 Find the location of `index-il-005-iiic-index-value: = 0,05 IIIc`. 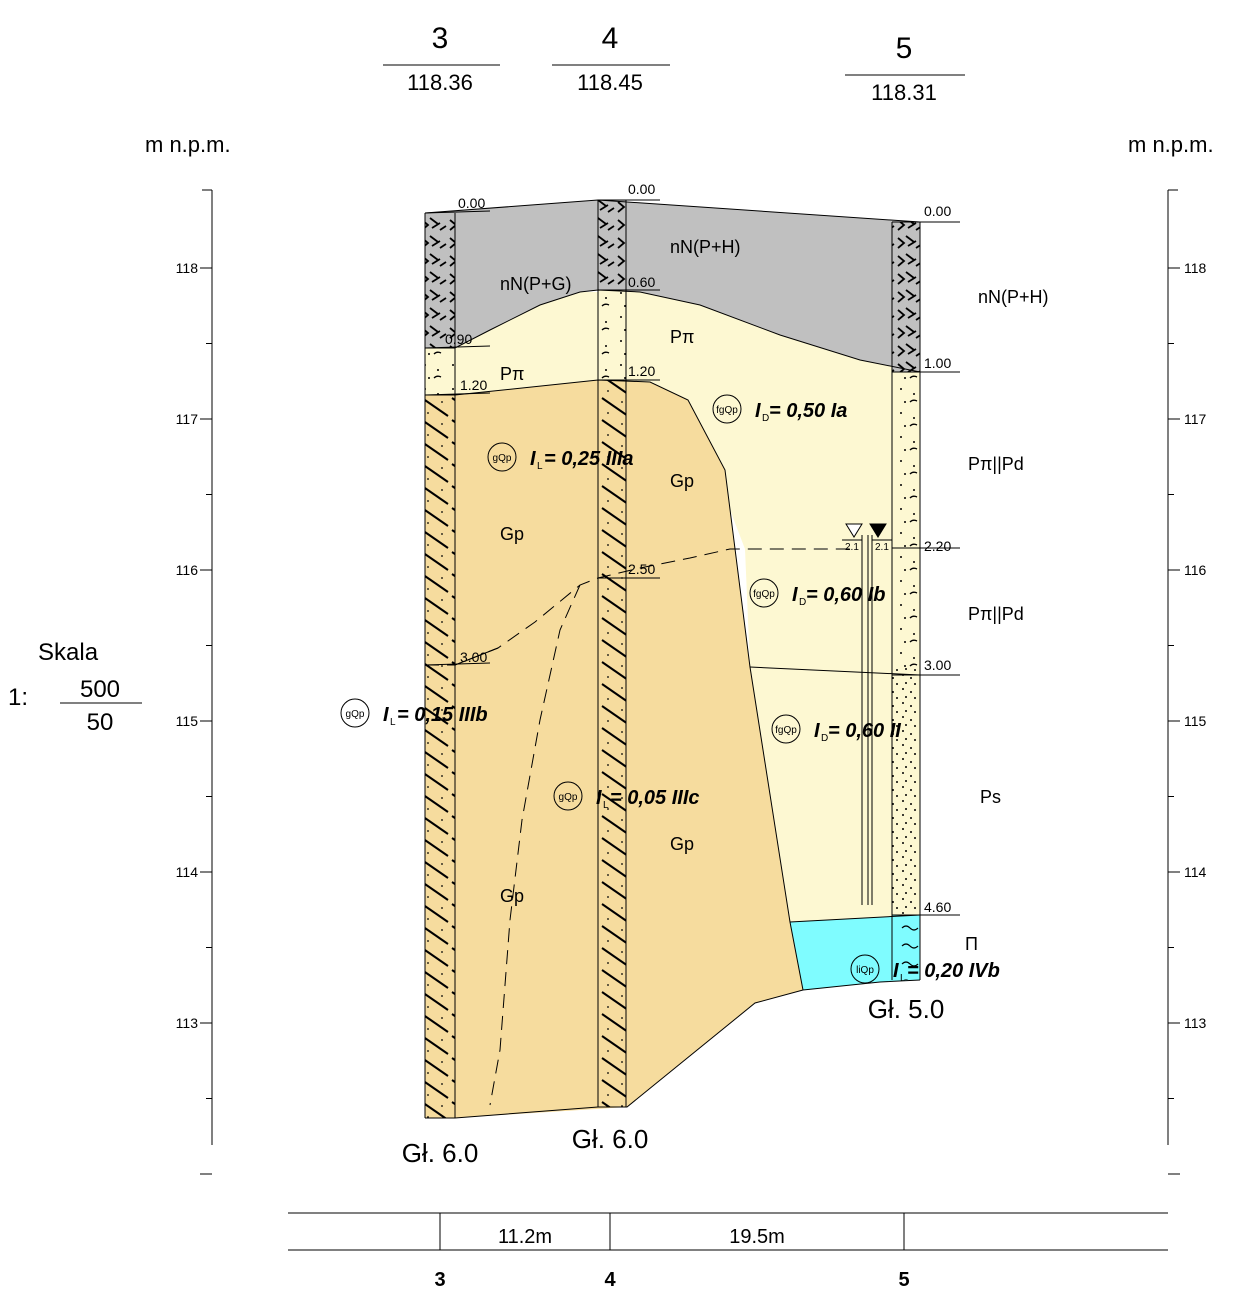

index-il-005-iiic-index-value: = 0,05 IIIc is located at coordinates (655, 798).